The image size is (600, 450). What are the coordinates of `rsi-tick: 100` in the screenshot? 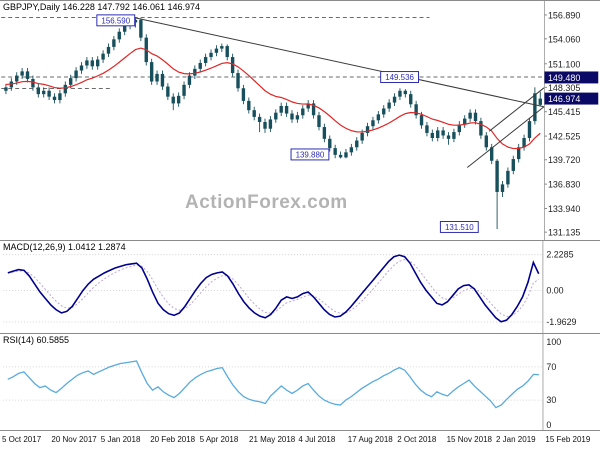 It's located at (553, 342).